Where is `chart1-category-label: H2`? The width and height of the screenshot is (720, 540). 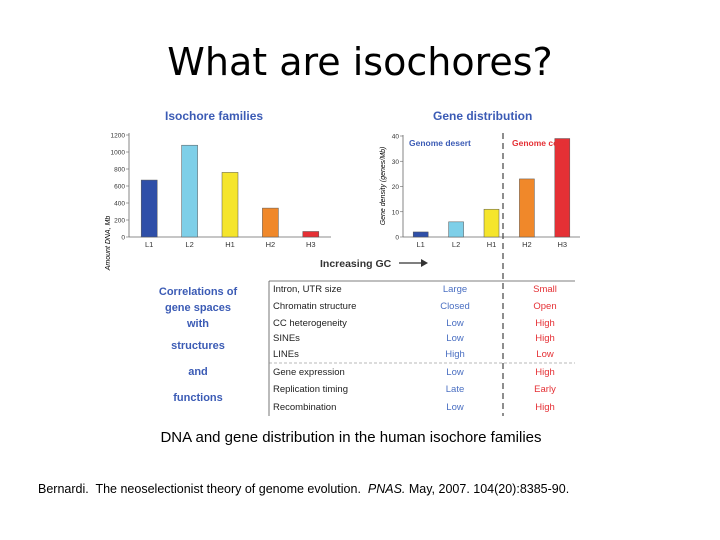
chart1-category-label: H2 is located at coordinates (271, 244).